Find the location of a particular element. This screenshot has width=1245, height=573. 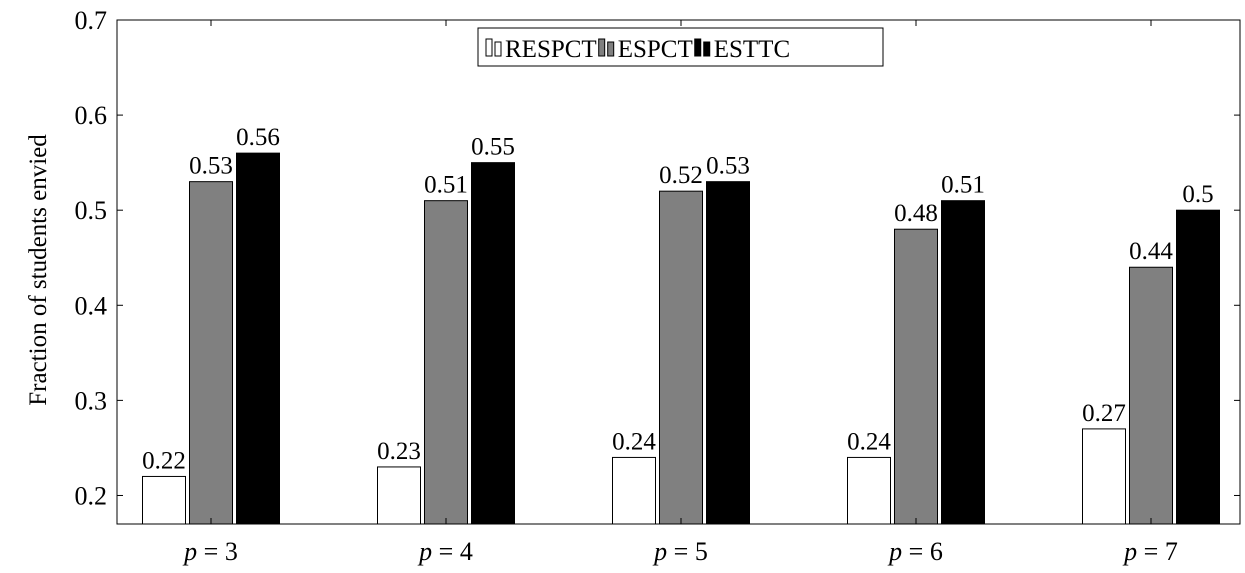

data-label: 0.27 is located at coordinates (1104, 413).